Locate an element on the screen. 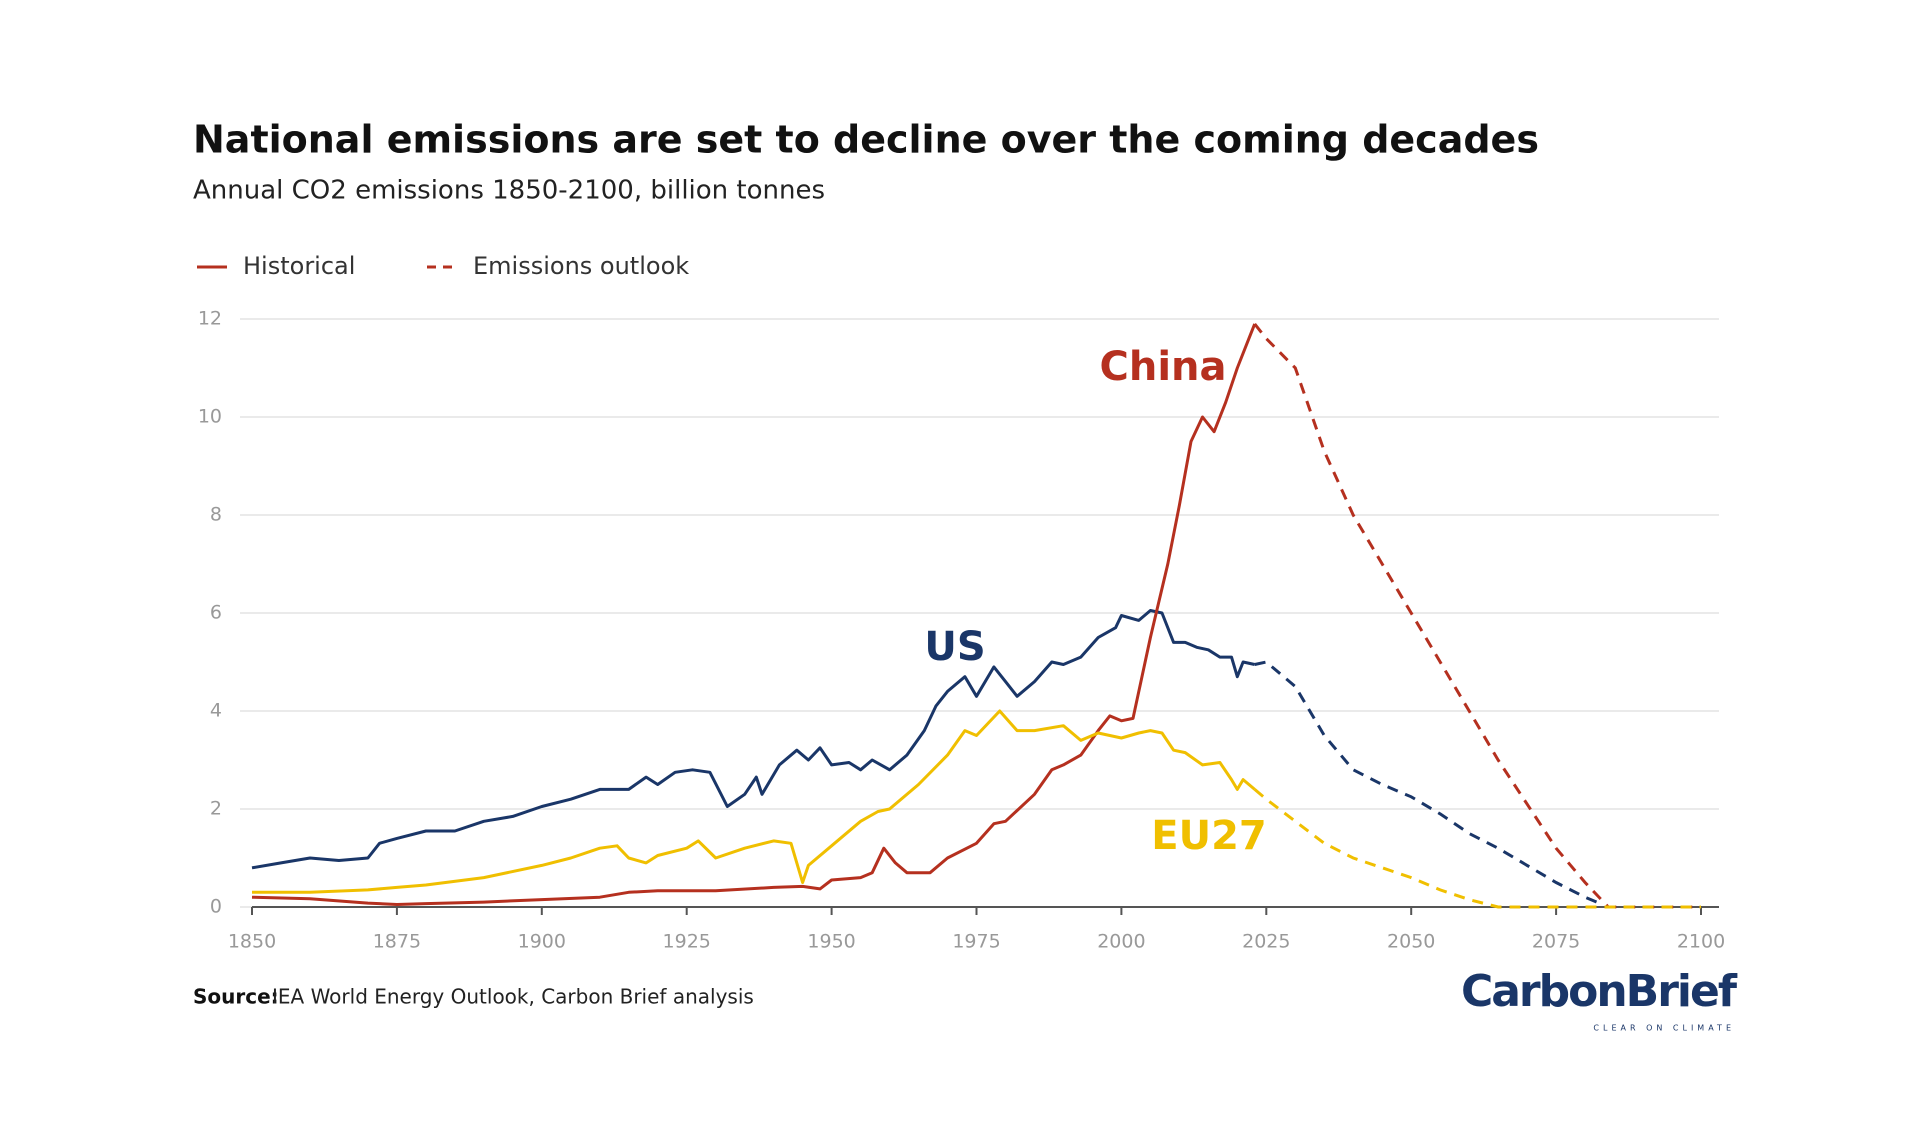 The height and width of the screenshot is (1148, 1920). x-tick-label: 2025 is located at coordinates (1266, 942).